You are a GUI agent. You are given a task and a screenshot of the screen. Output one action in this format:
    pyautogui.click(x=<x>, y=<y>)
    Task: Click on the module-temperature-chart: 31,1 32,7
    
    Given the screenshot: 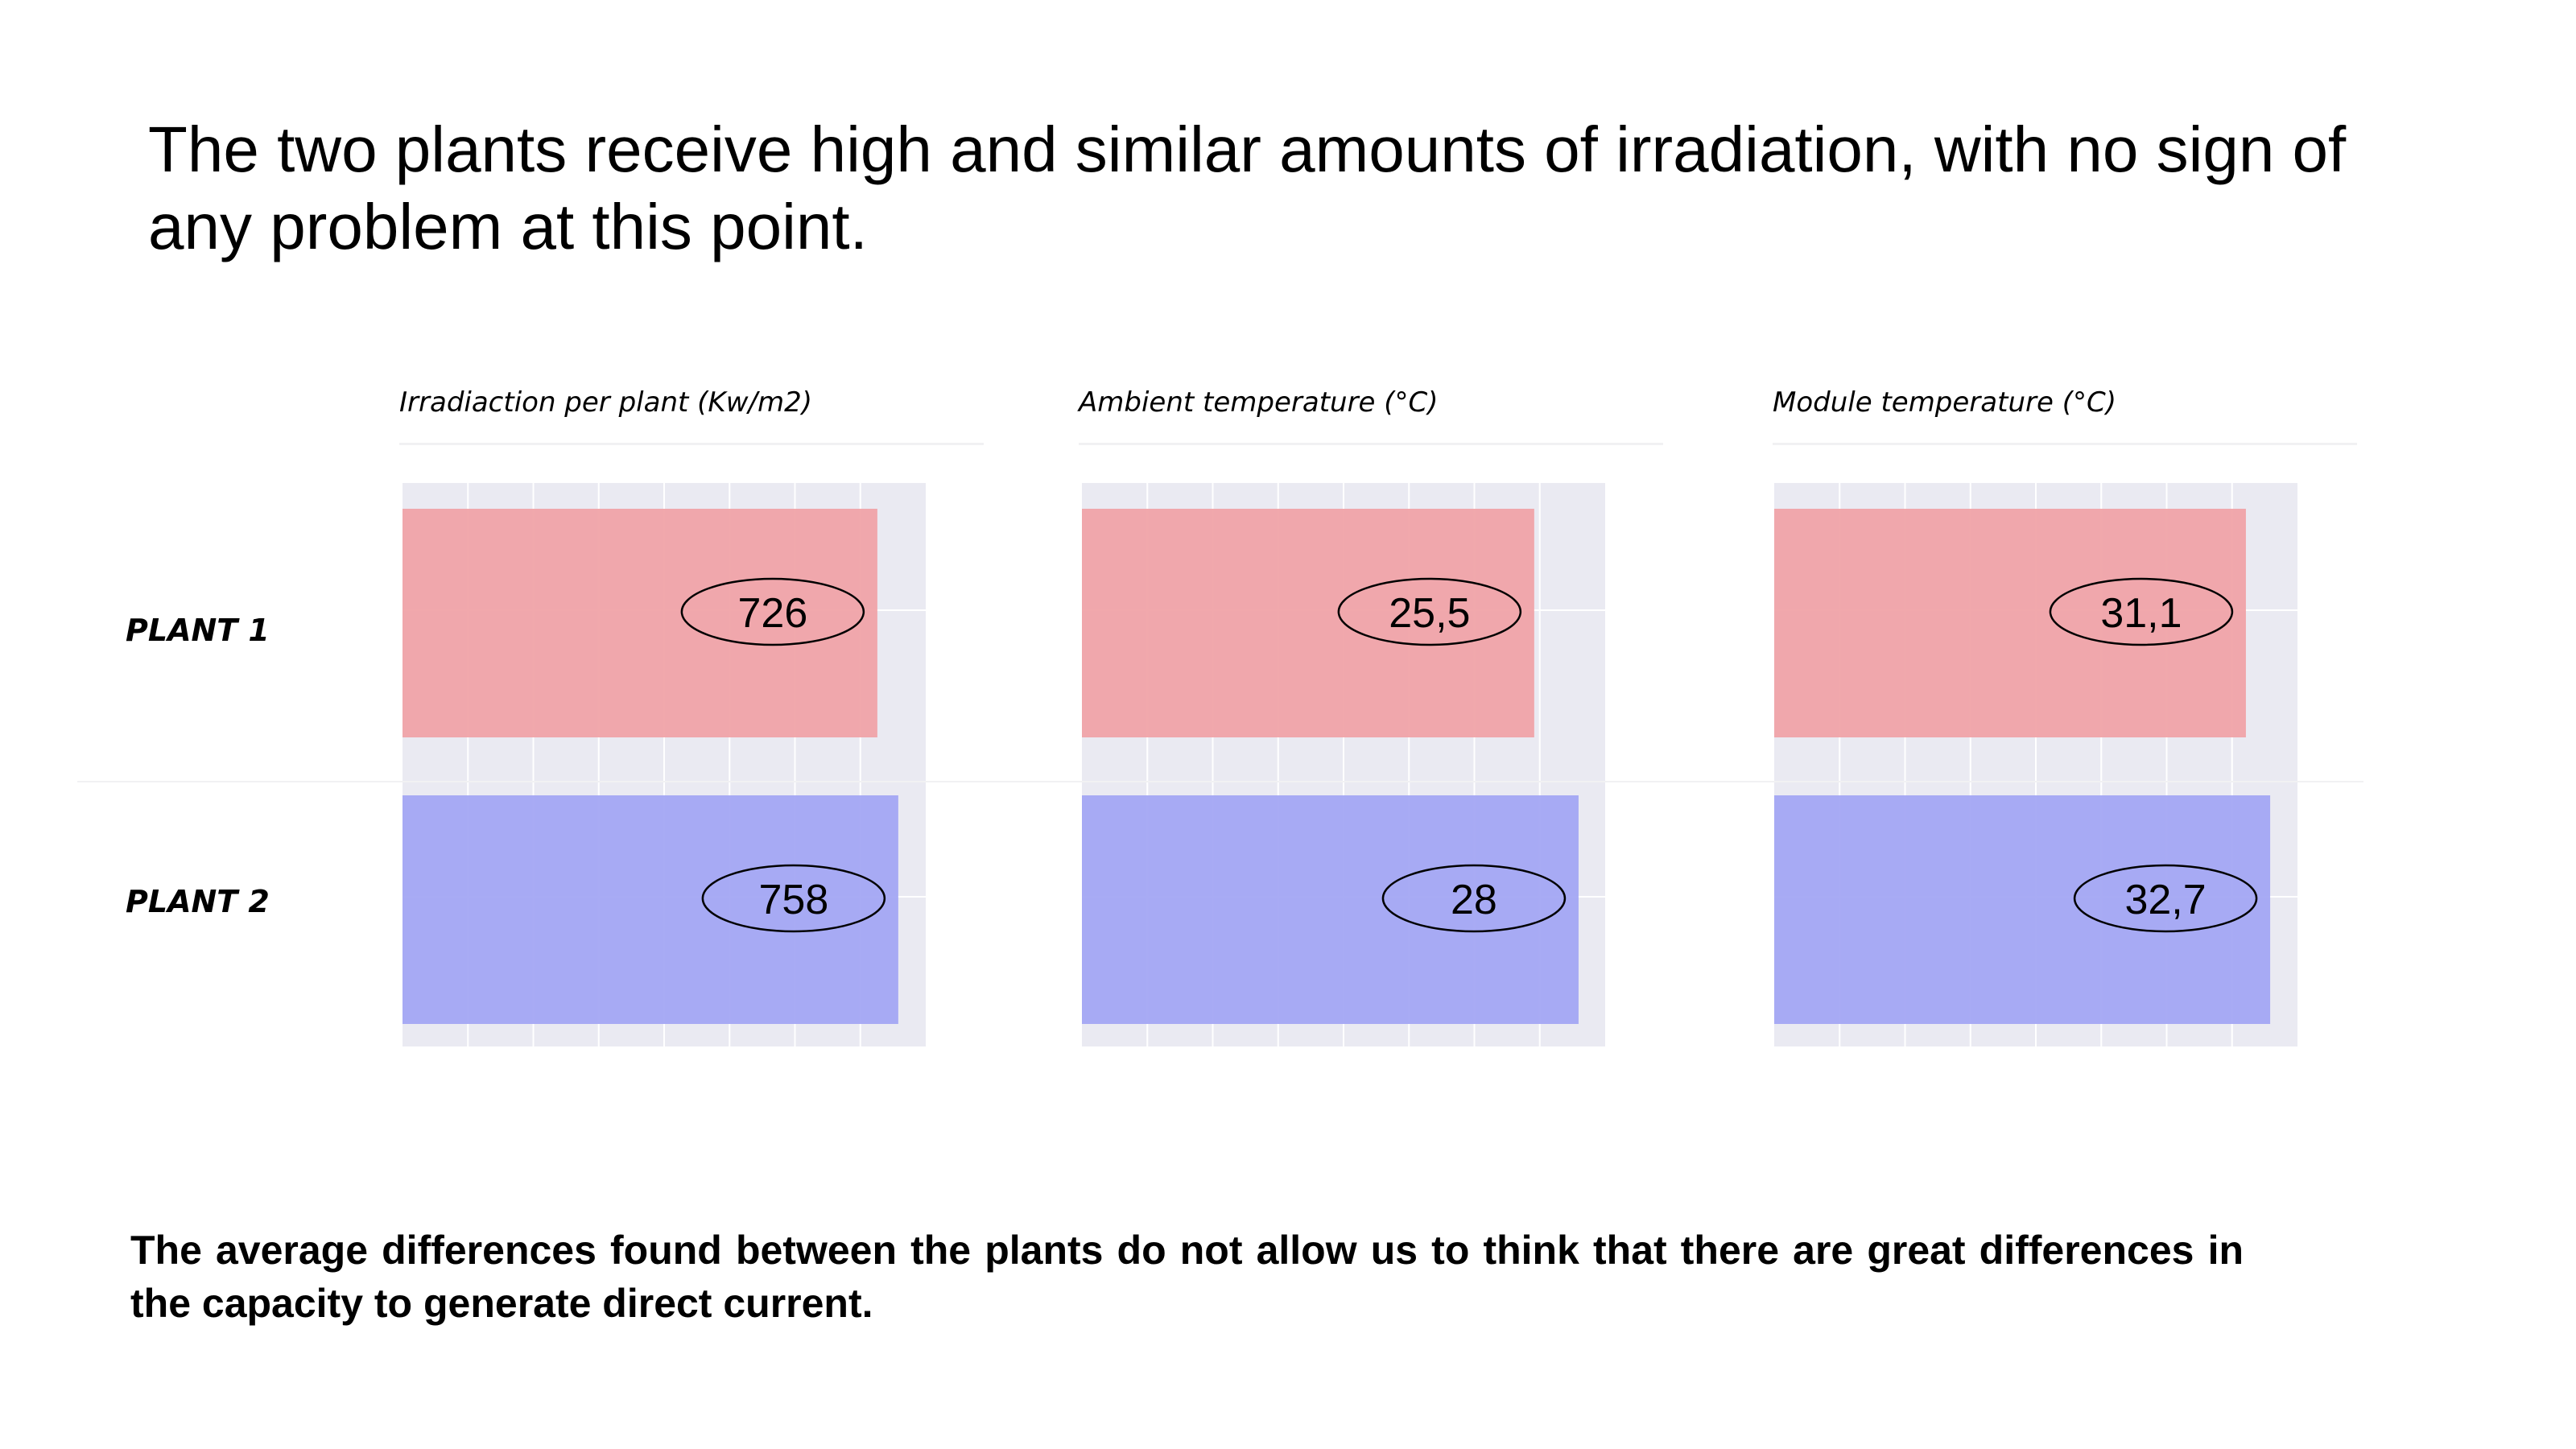 What is the action you would take?
    pyautogui.click(x=2035, y=764)
    